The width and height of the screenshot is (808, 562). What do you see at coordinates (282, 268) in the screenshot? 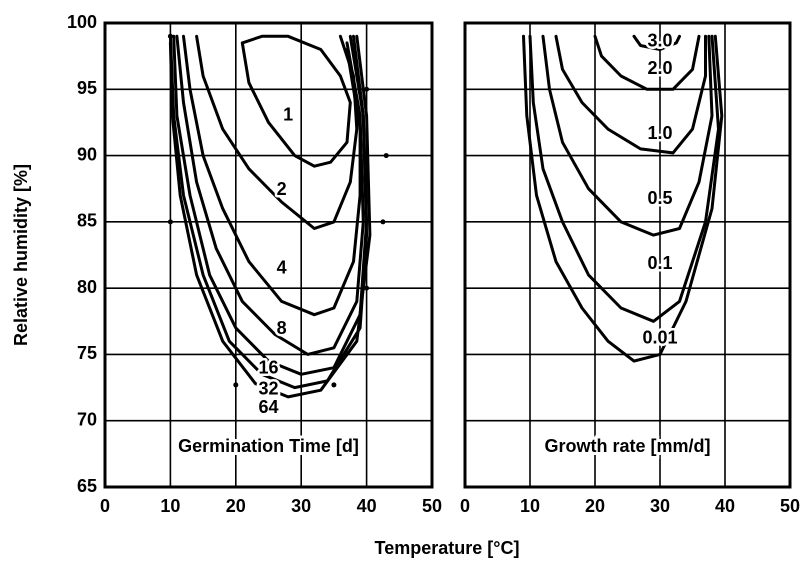
I see `contour-label: 4` at bounding box center [282, 268].